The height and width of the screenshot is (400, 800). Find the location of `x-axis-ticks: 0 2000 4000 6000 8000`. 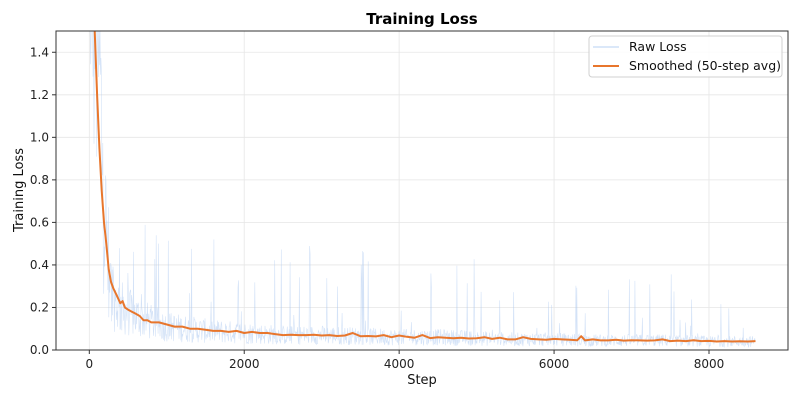

x-axis-ticks: 0 2000 4000 6000 8000 is located at coordinates (404, 360).